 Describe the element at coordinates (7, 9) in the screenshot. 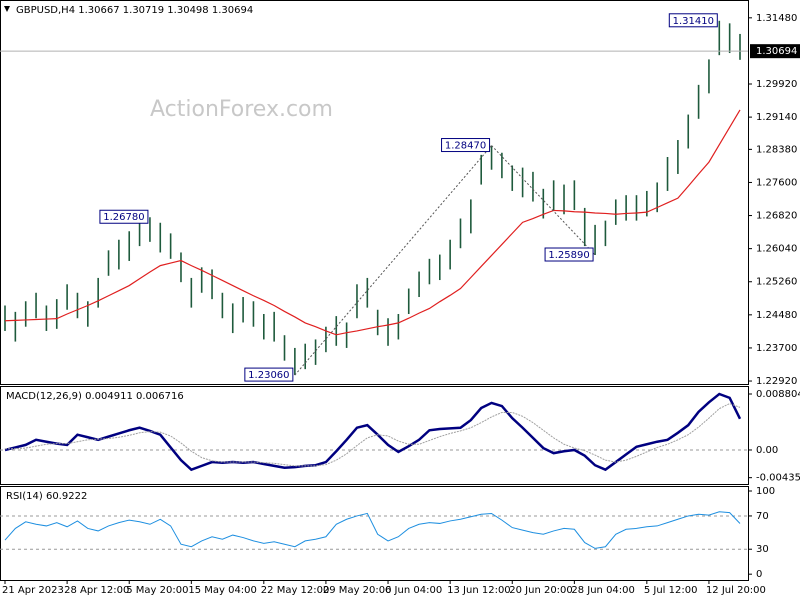

I see `symbol-icon` at that location.